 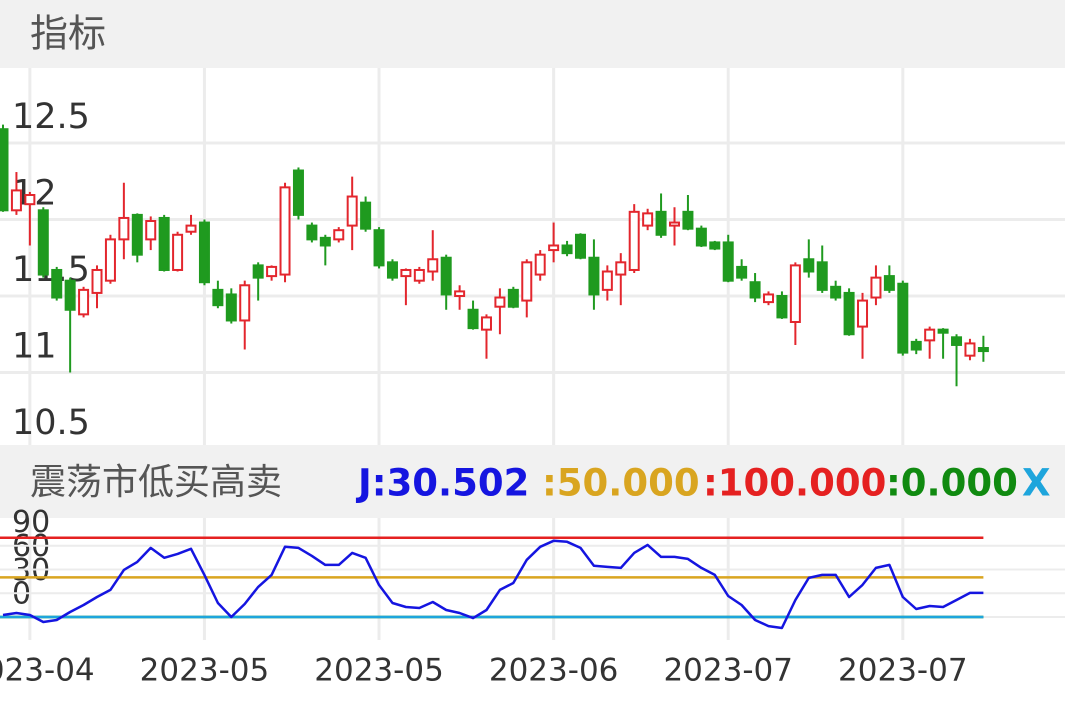 I want to click on legend-entry: :50.000, so click(x=621, y=483).